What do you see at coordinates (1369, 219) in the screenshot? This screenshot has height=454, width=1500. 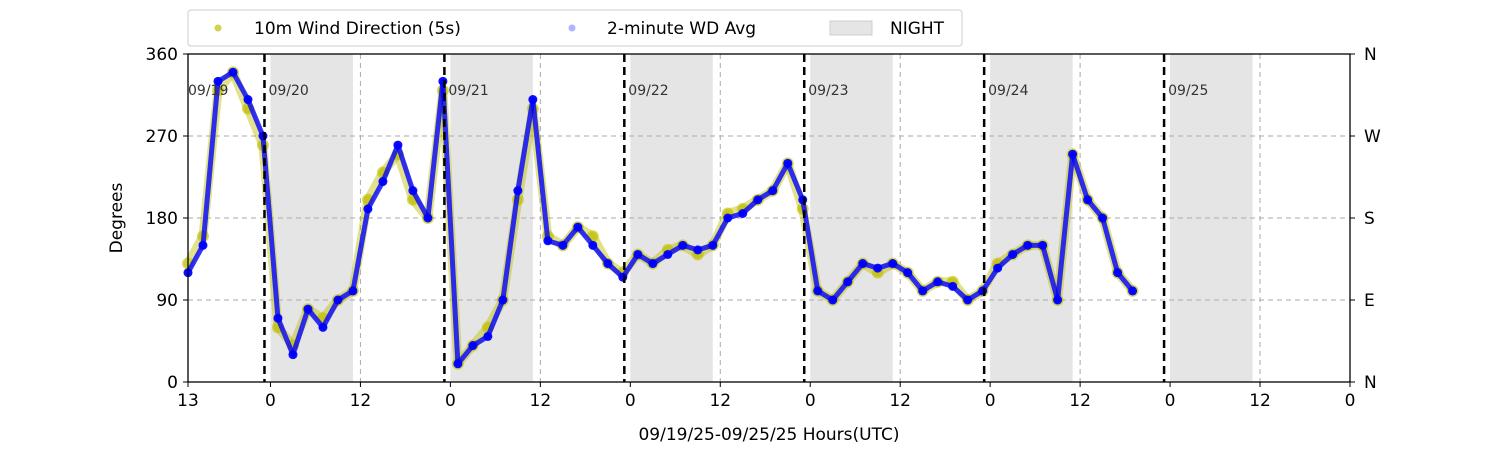 I see `right-y-tick-label-2: S` at bounding box center [1369, 219].